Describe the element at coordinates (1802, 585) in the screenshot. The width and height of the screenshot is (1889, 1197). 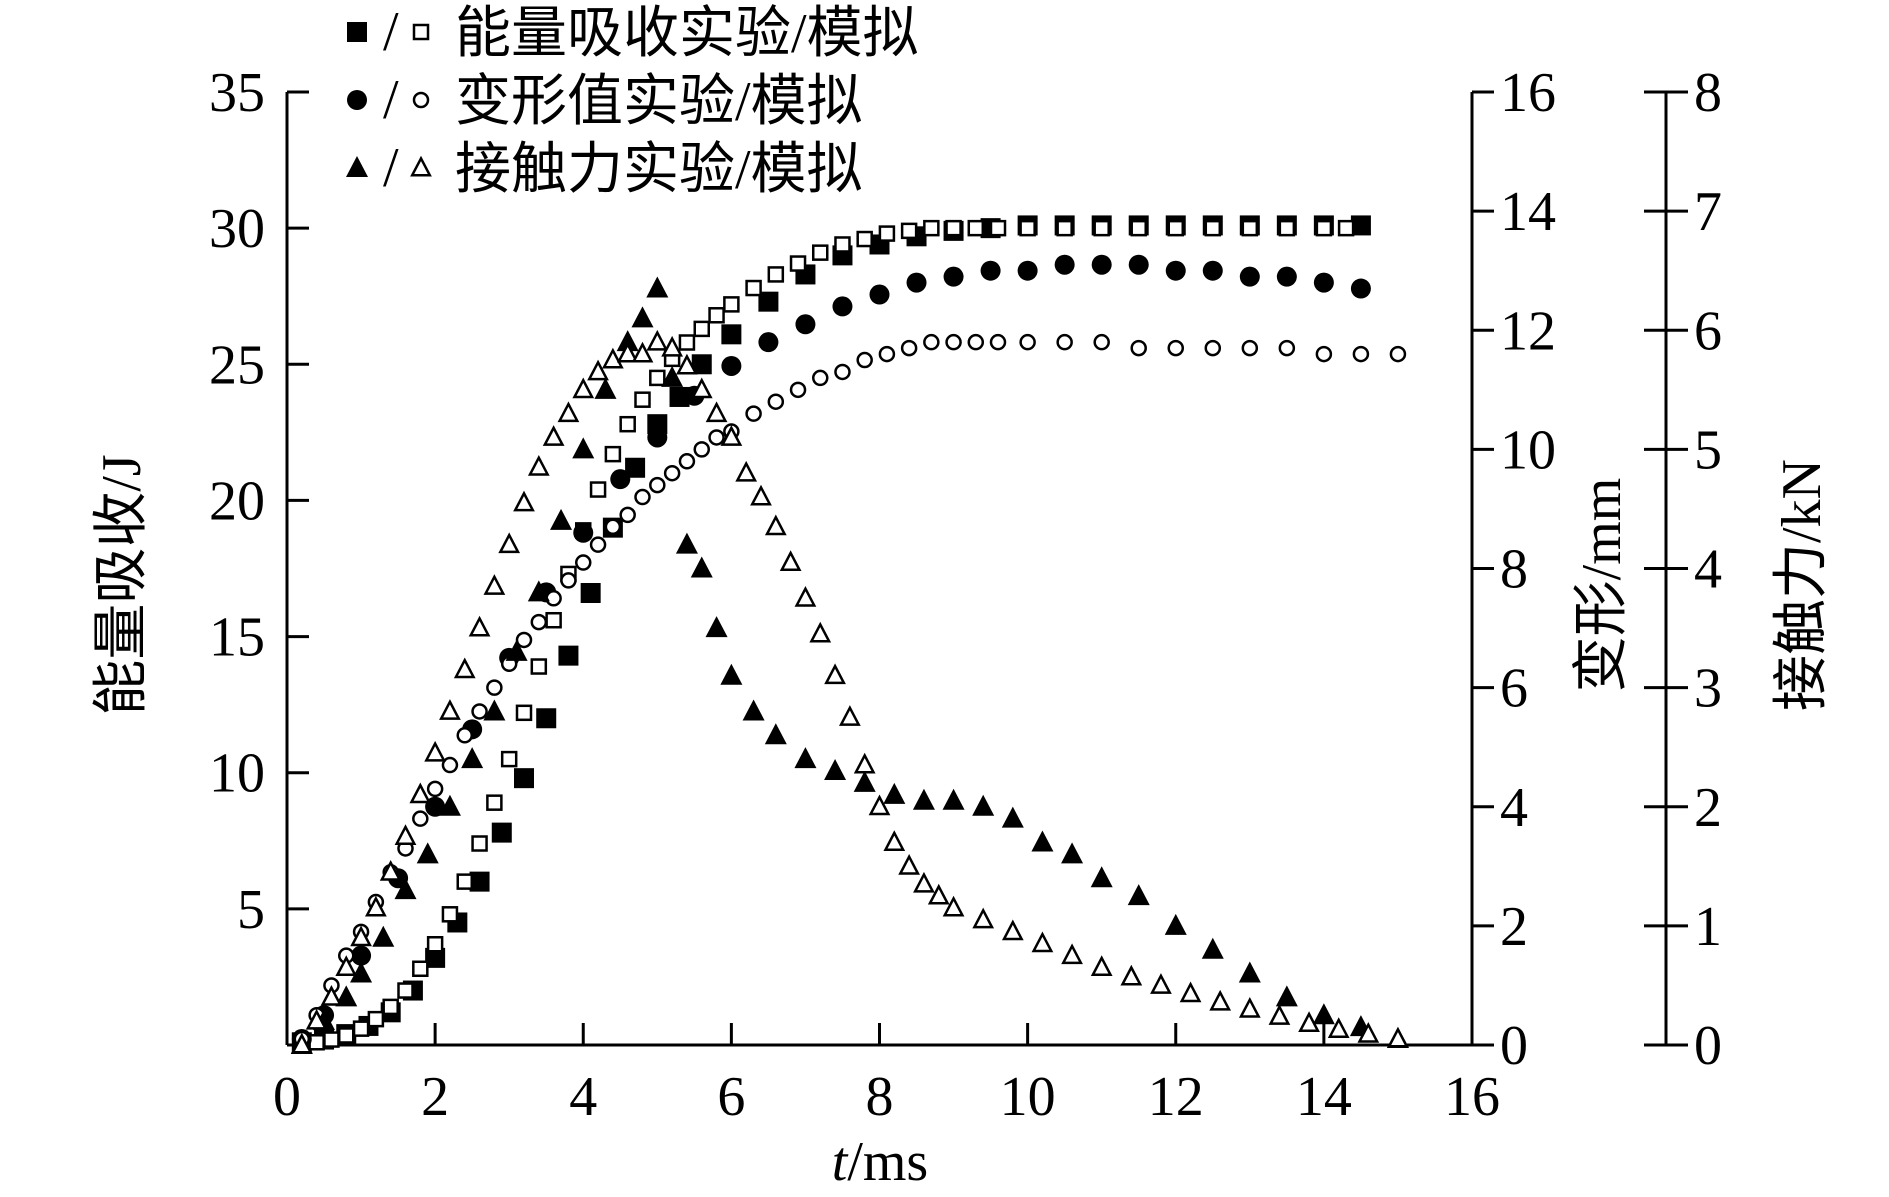
I see `y-axis-label-force: 接触力/kN` at that location.